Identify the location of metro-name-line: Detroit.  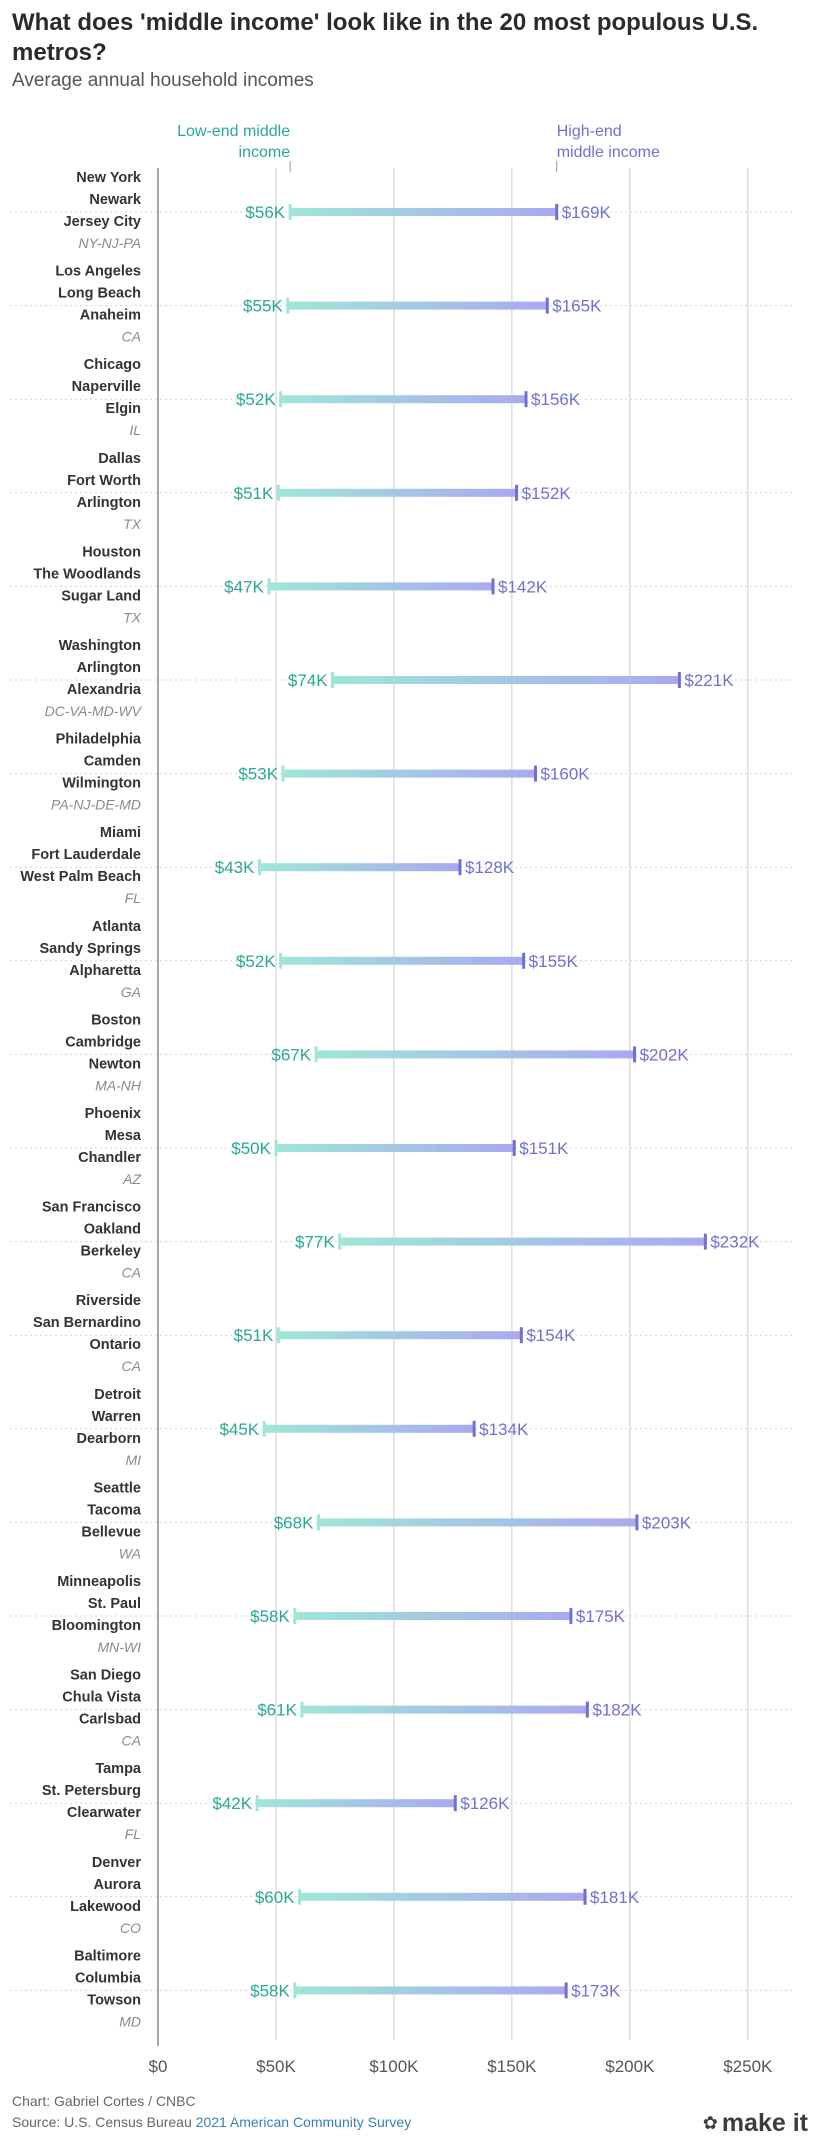
(117, 1395).